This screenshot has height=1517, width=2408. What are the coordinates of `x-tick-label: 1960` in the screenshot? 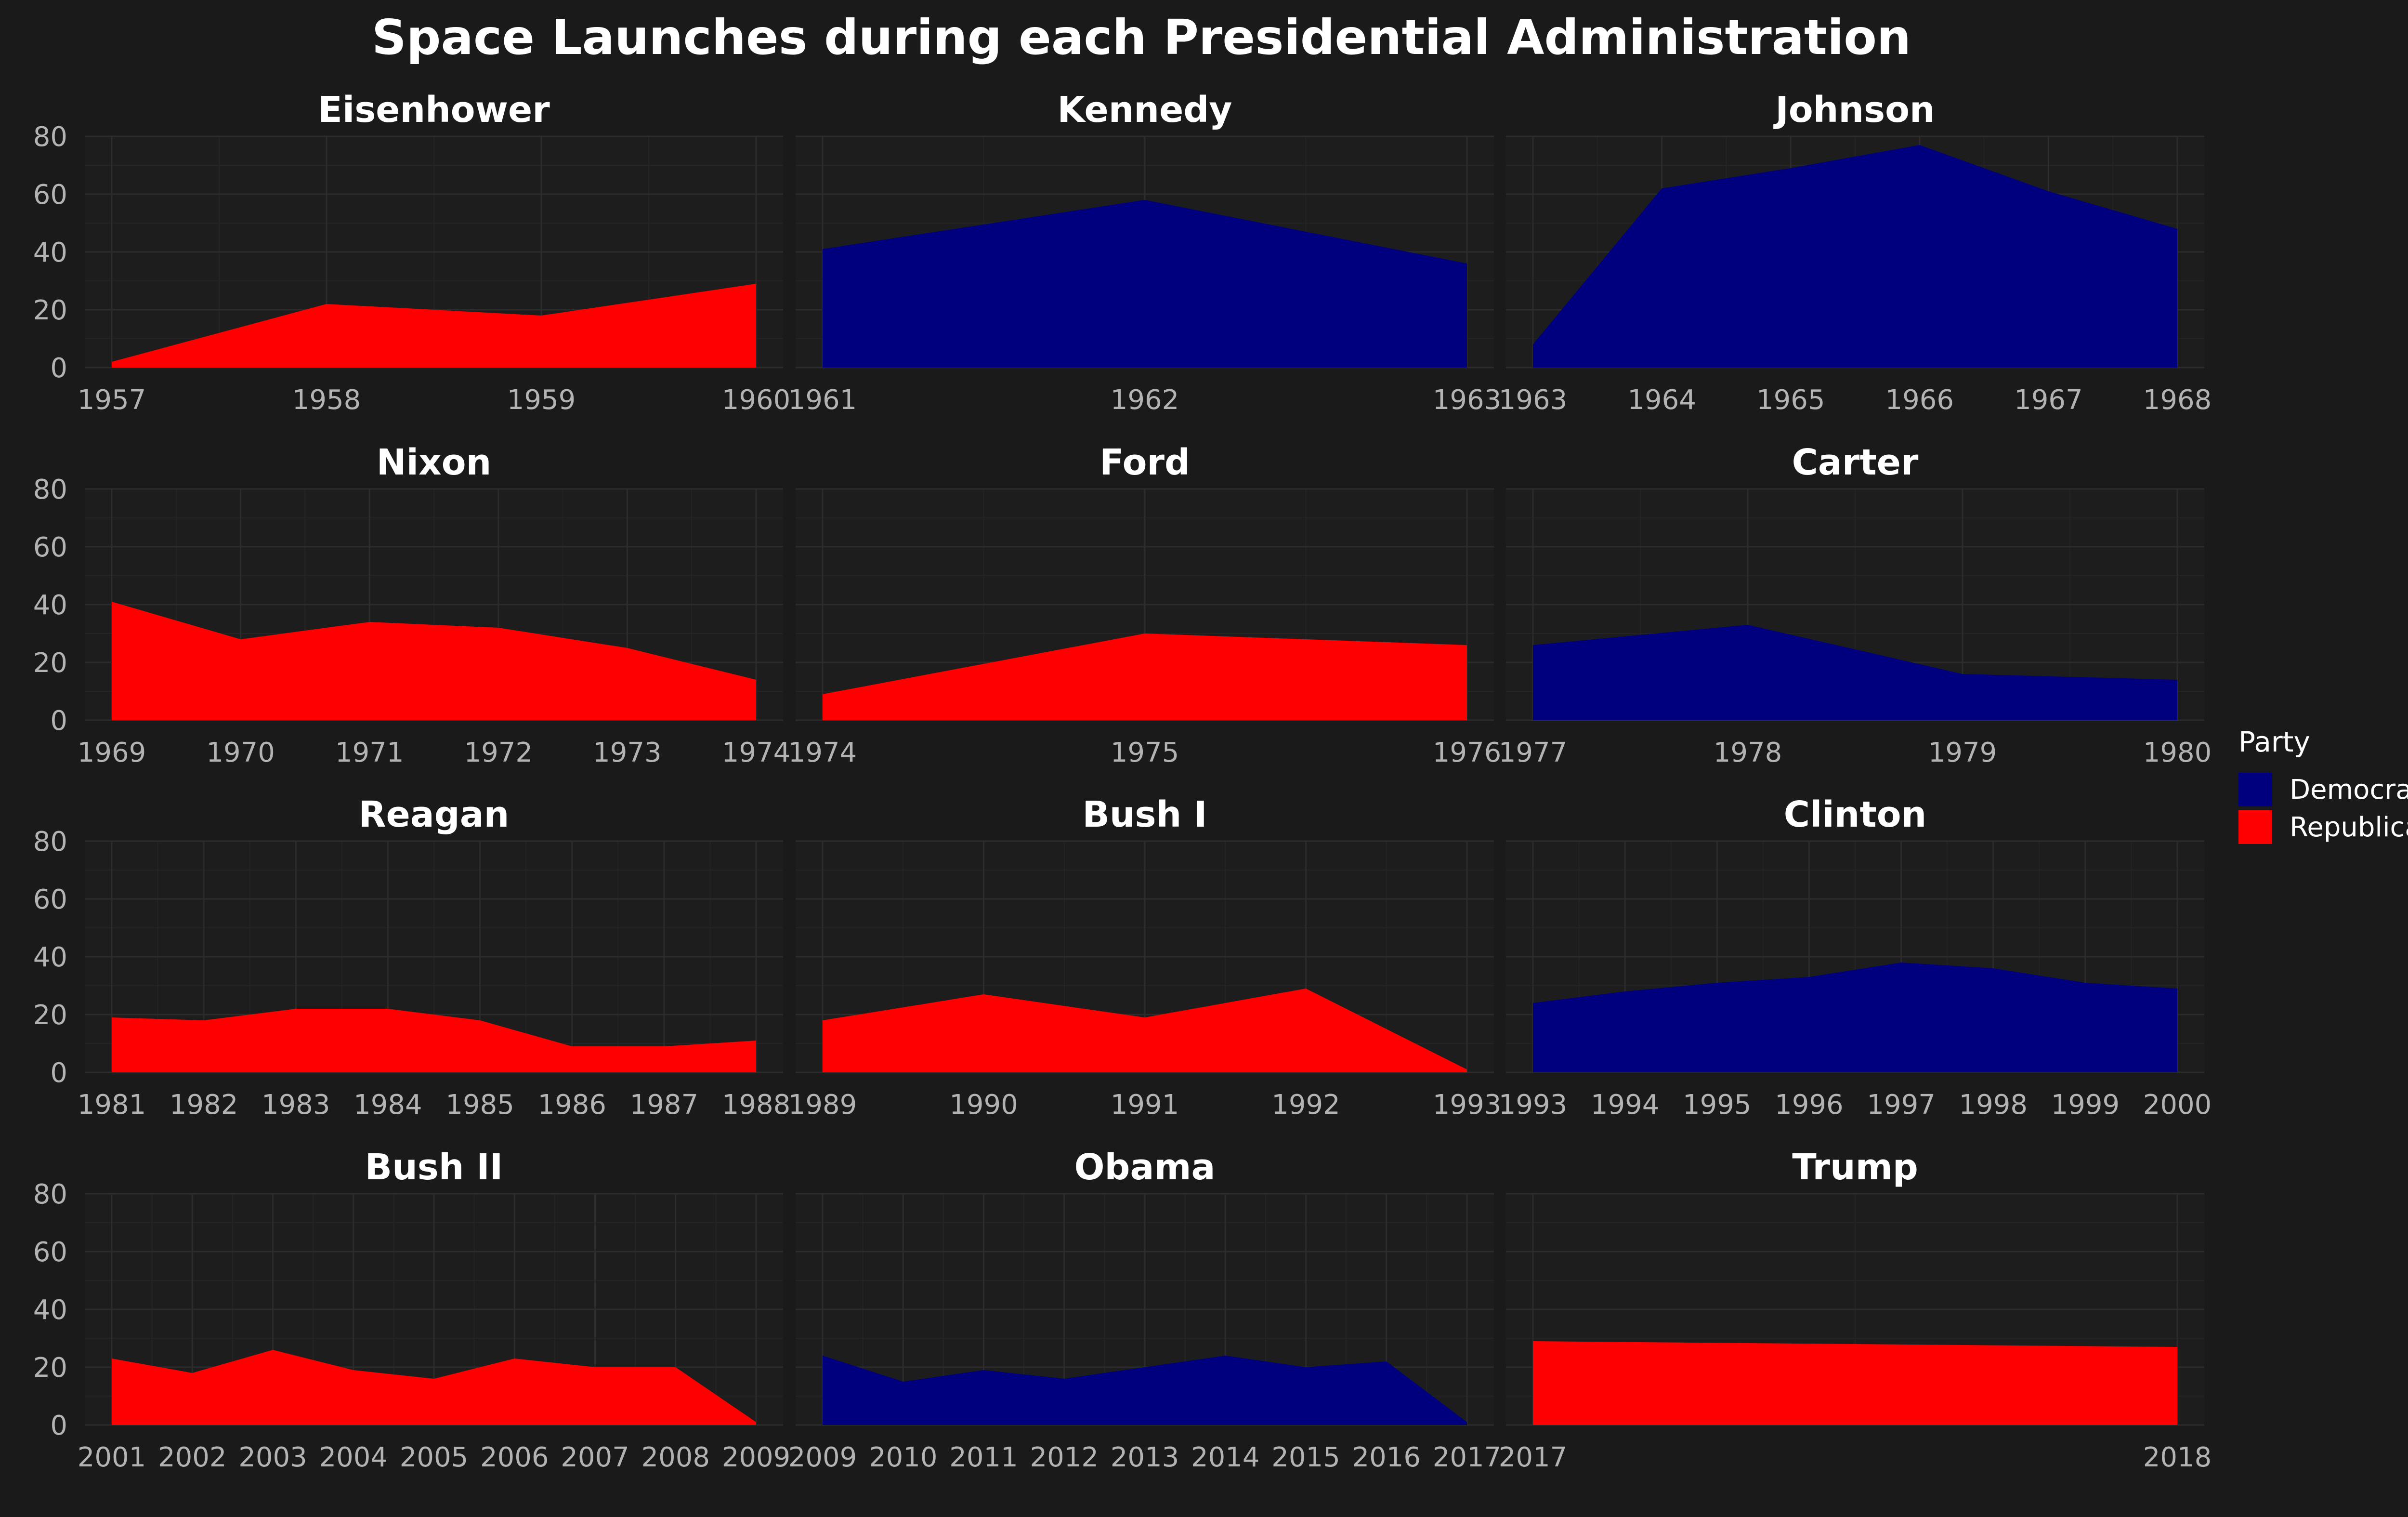 It's located at (756, 400).